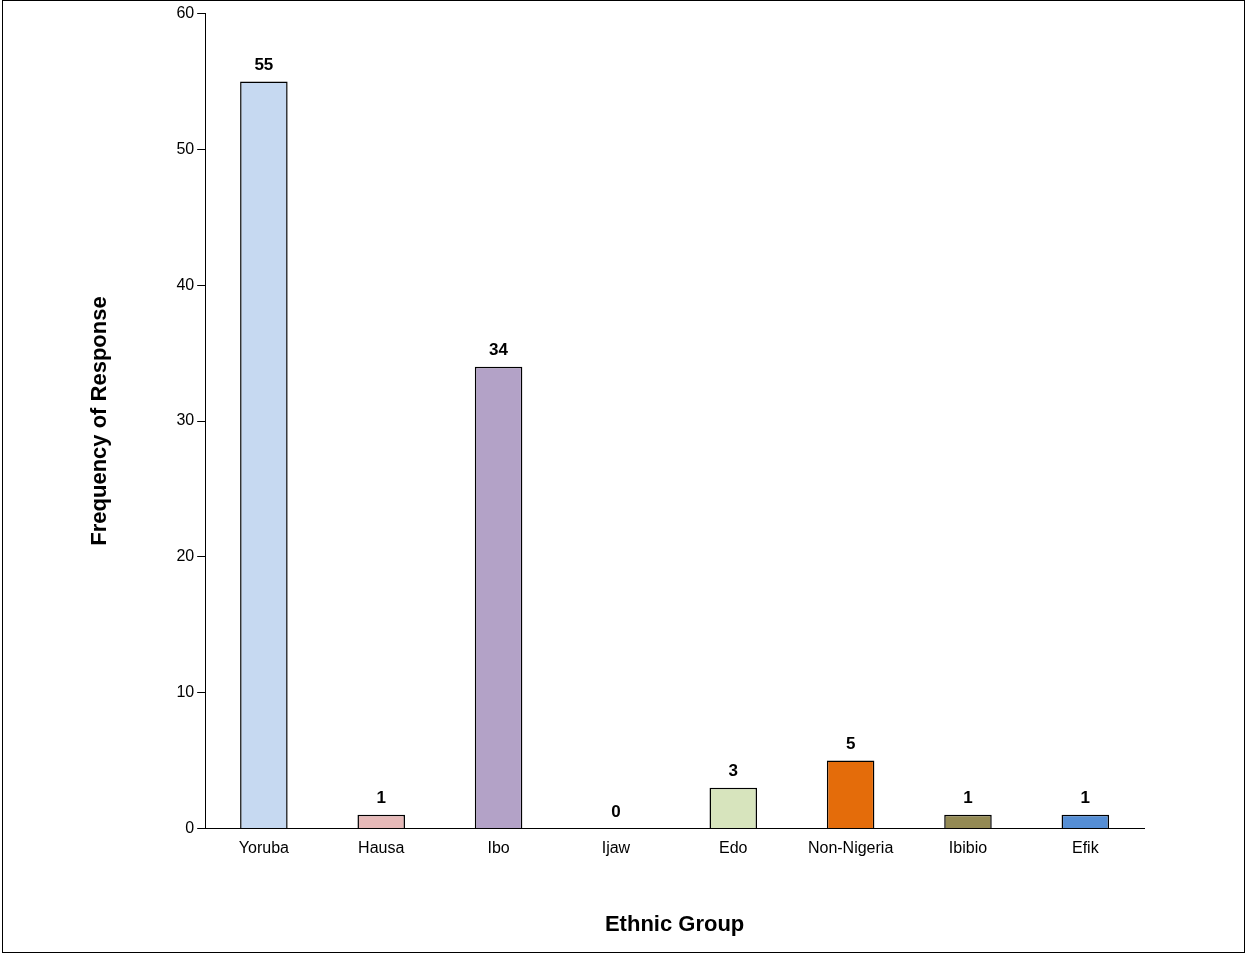 This screenshot has height=955, width=1247. Describe the element at coordinates (616, 848) in the screenshot. I see `x-tick-label: Ijaw` at that location.